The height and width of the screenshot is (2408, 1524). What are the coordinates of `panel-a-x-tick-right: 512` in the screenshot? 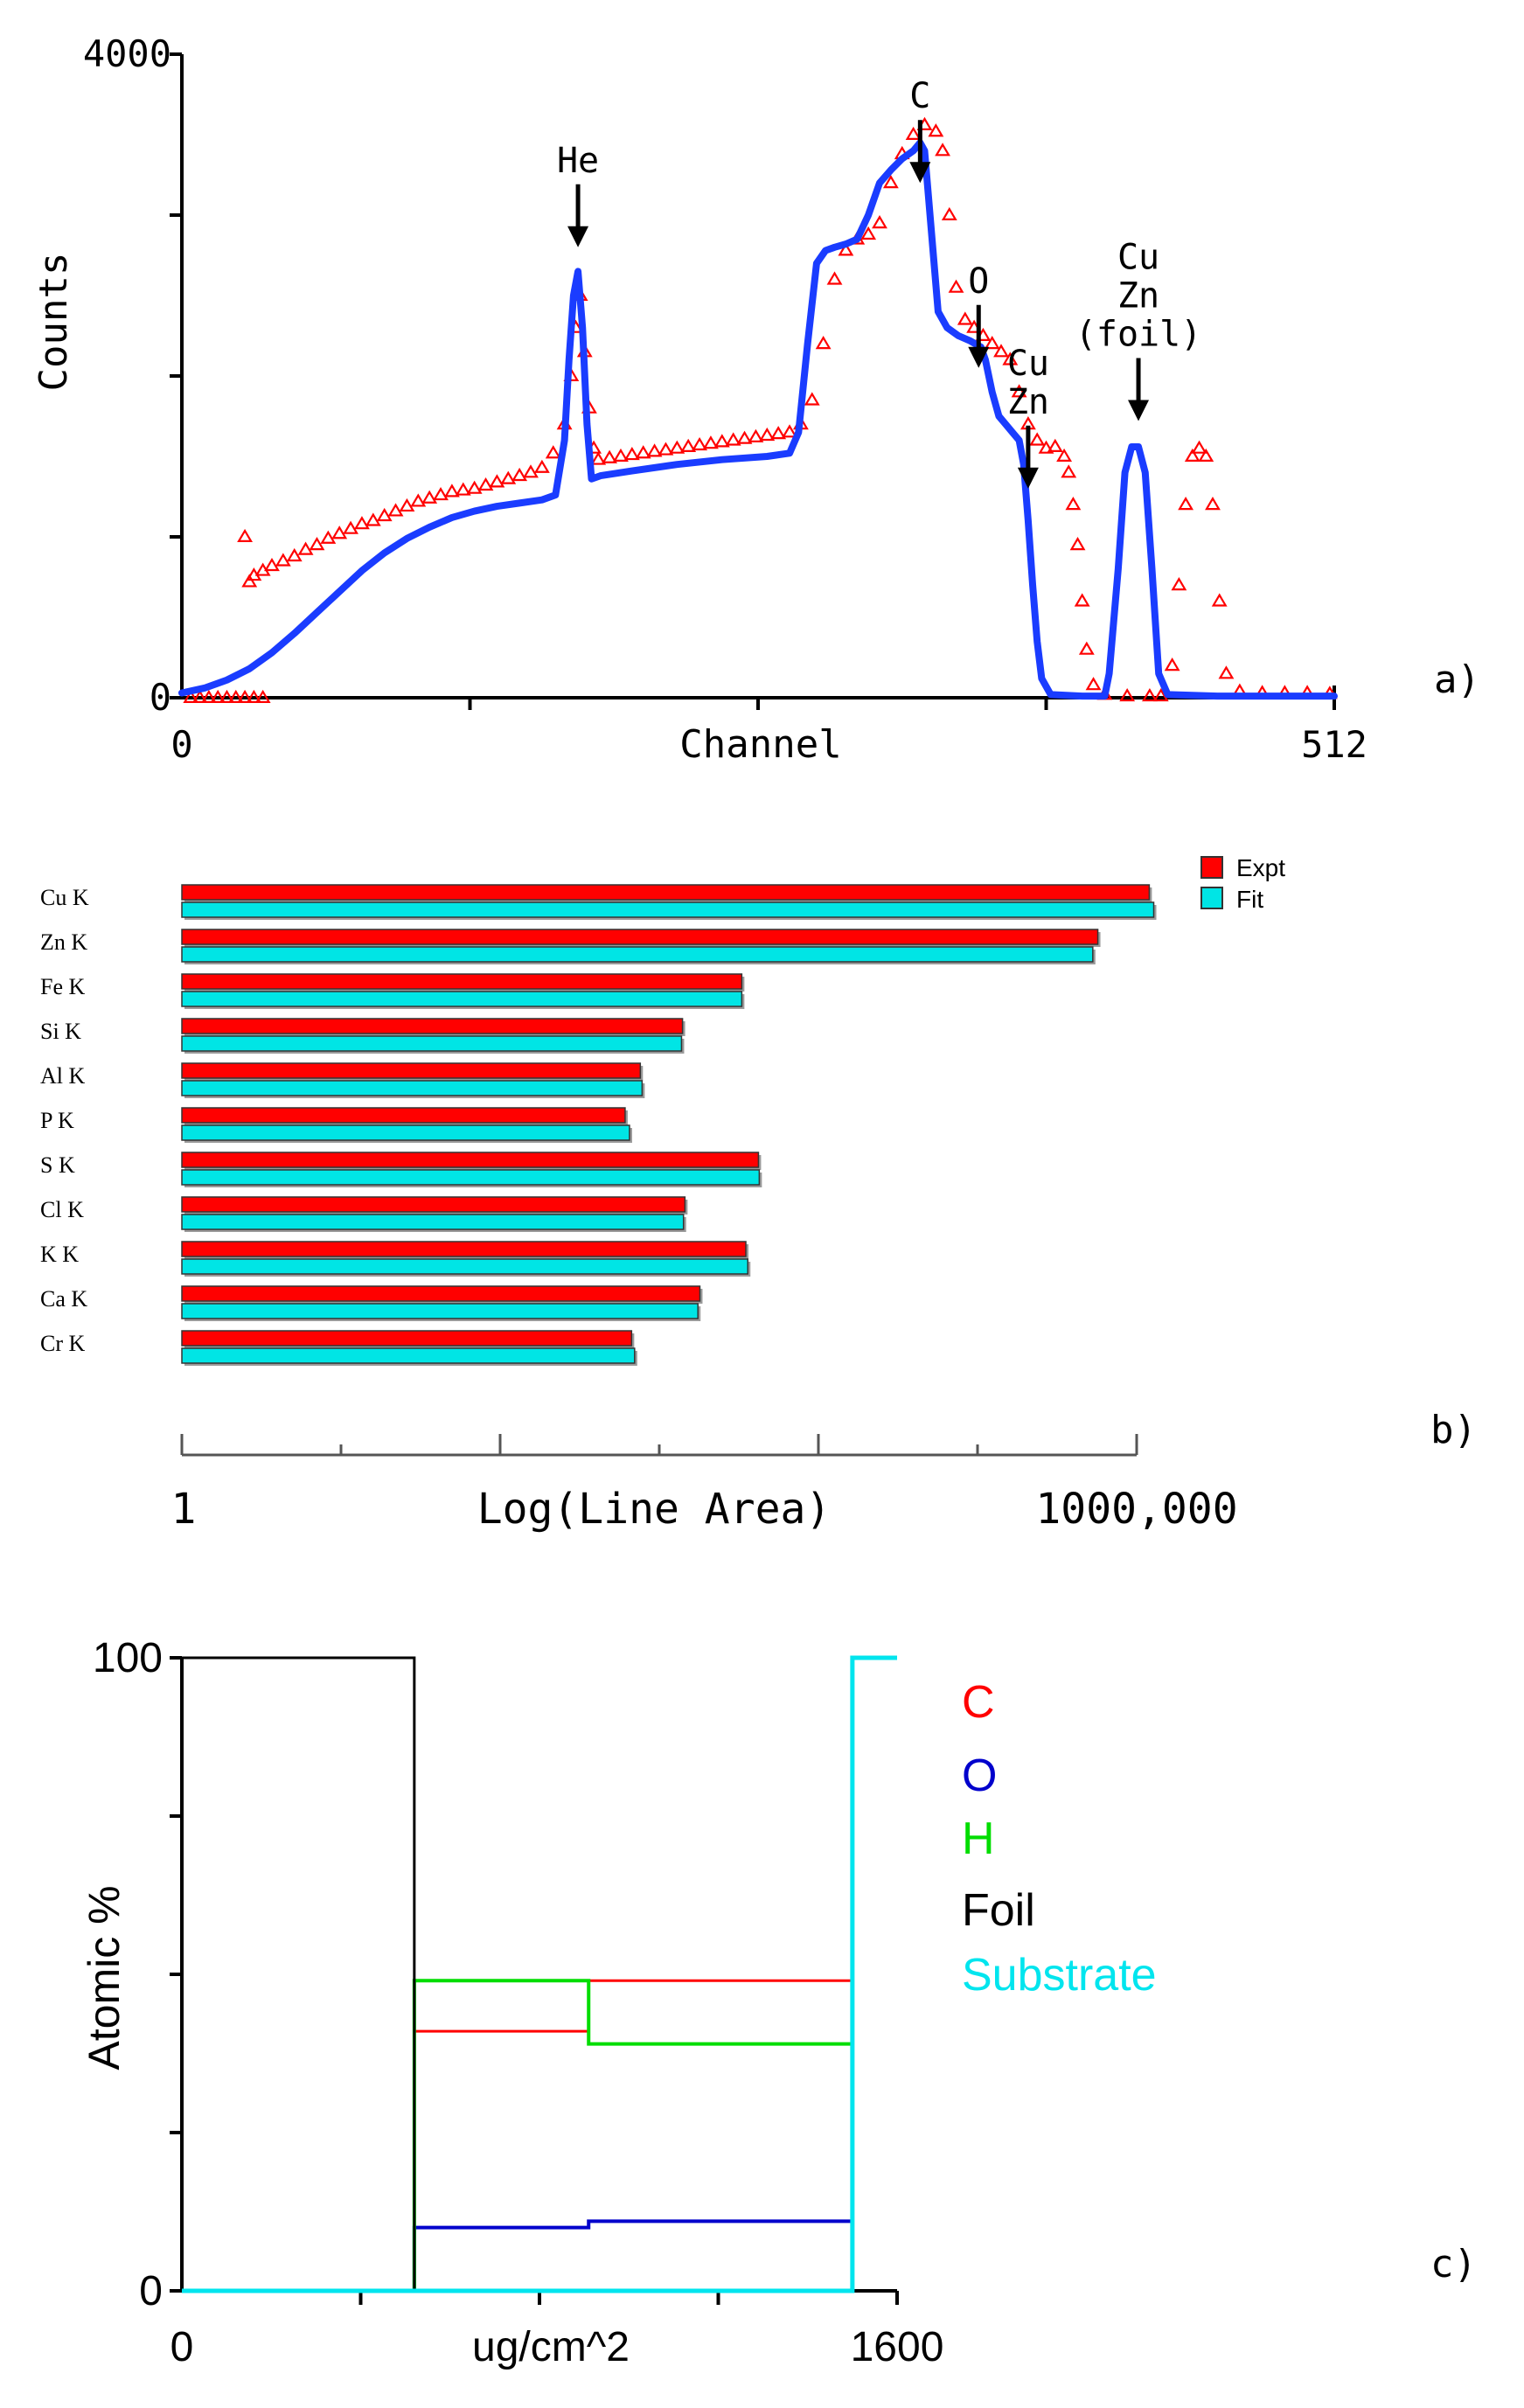 It's located at (1334, 744).